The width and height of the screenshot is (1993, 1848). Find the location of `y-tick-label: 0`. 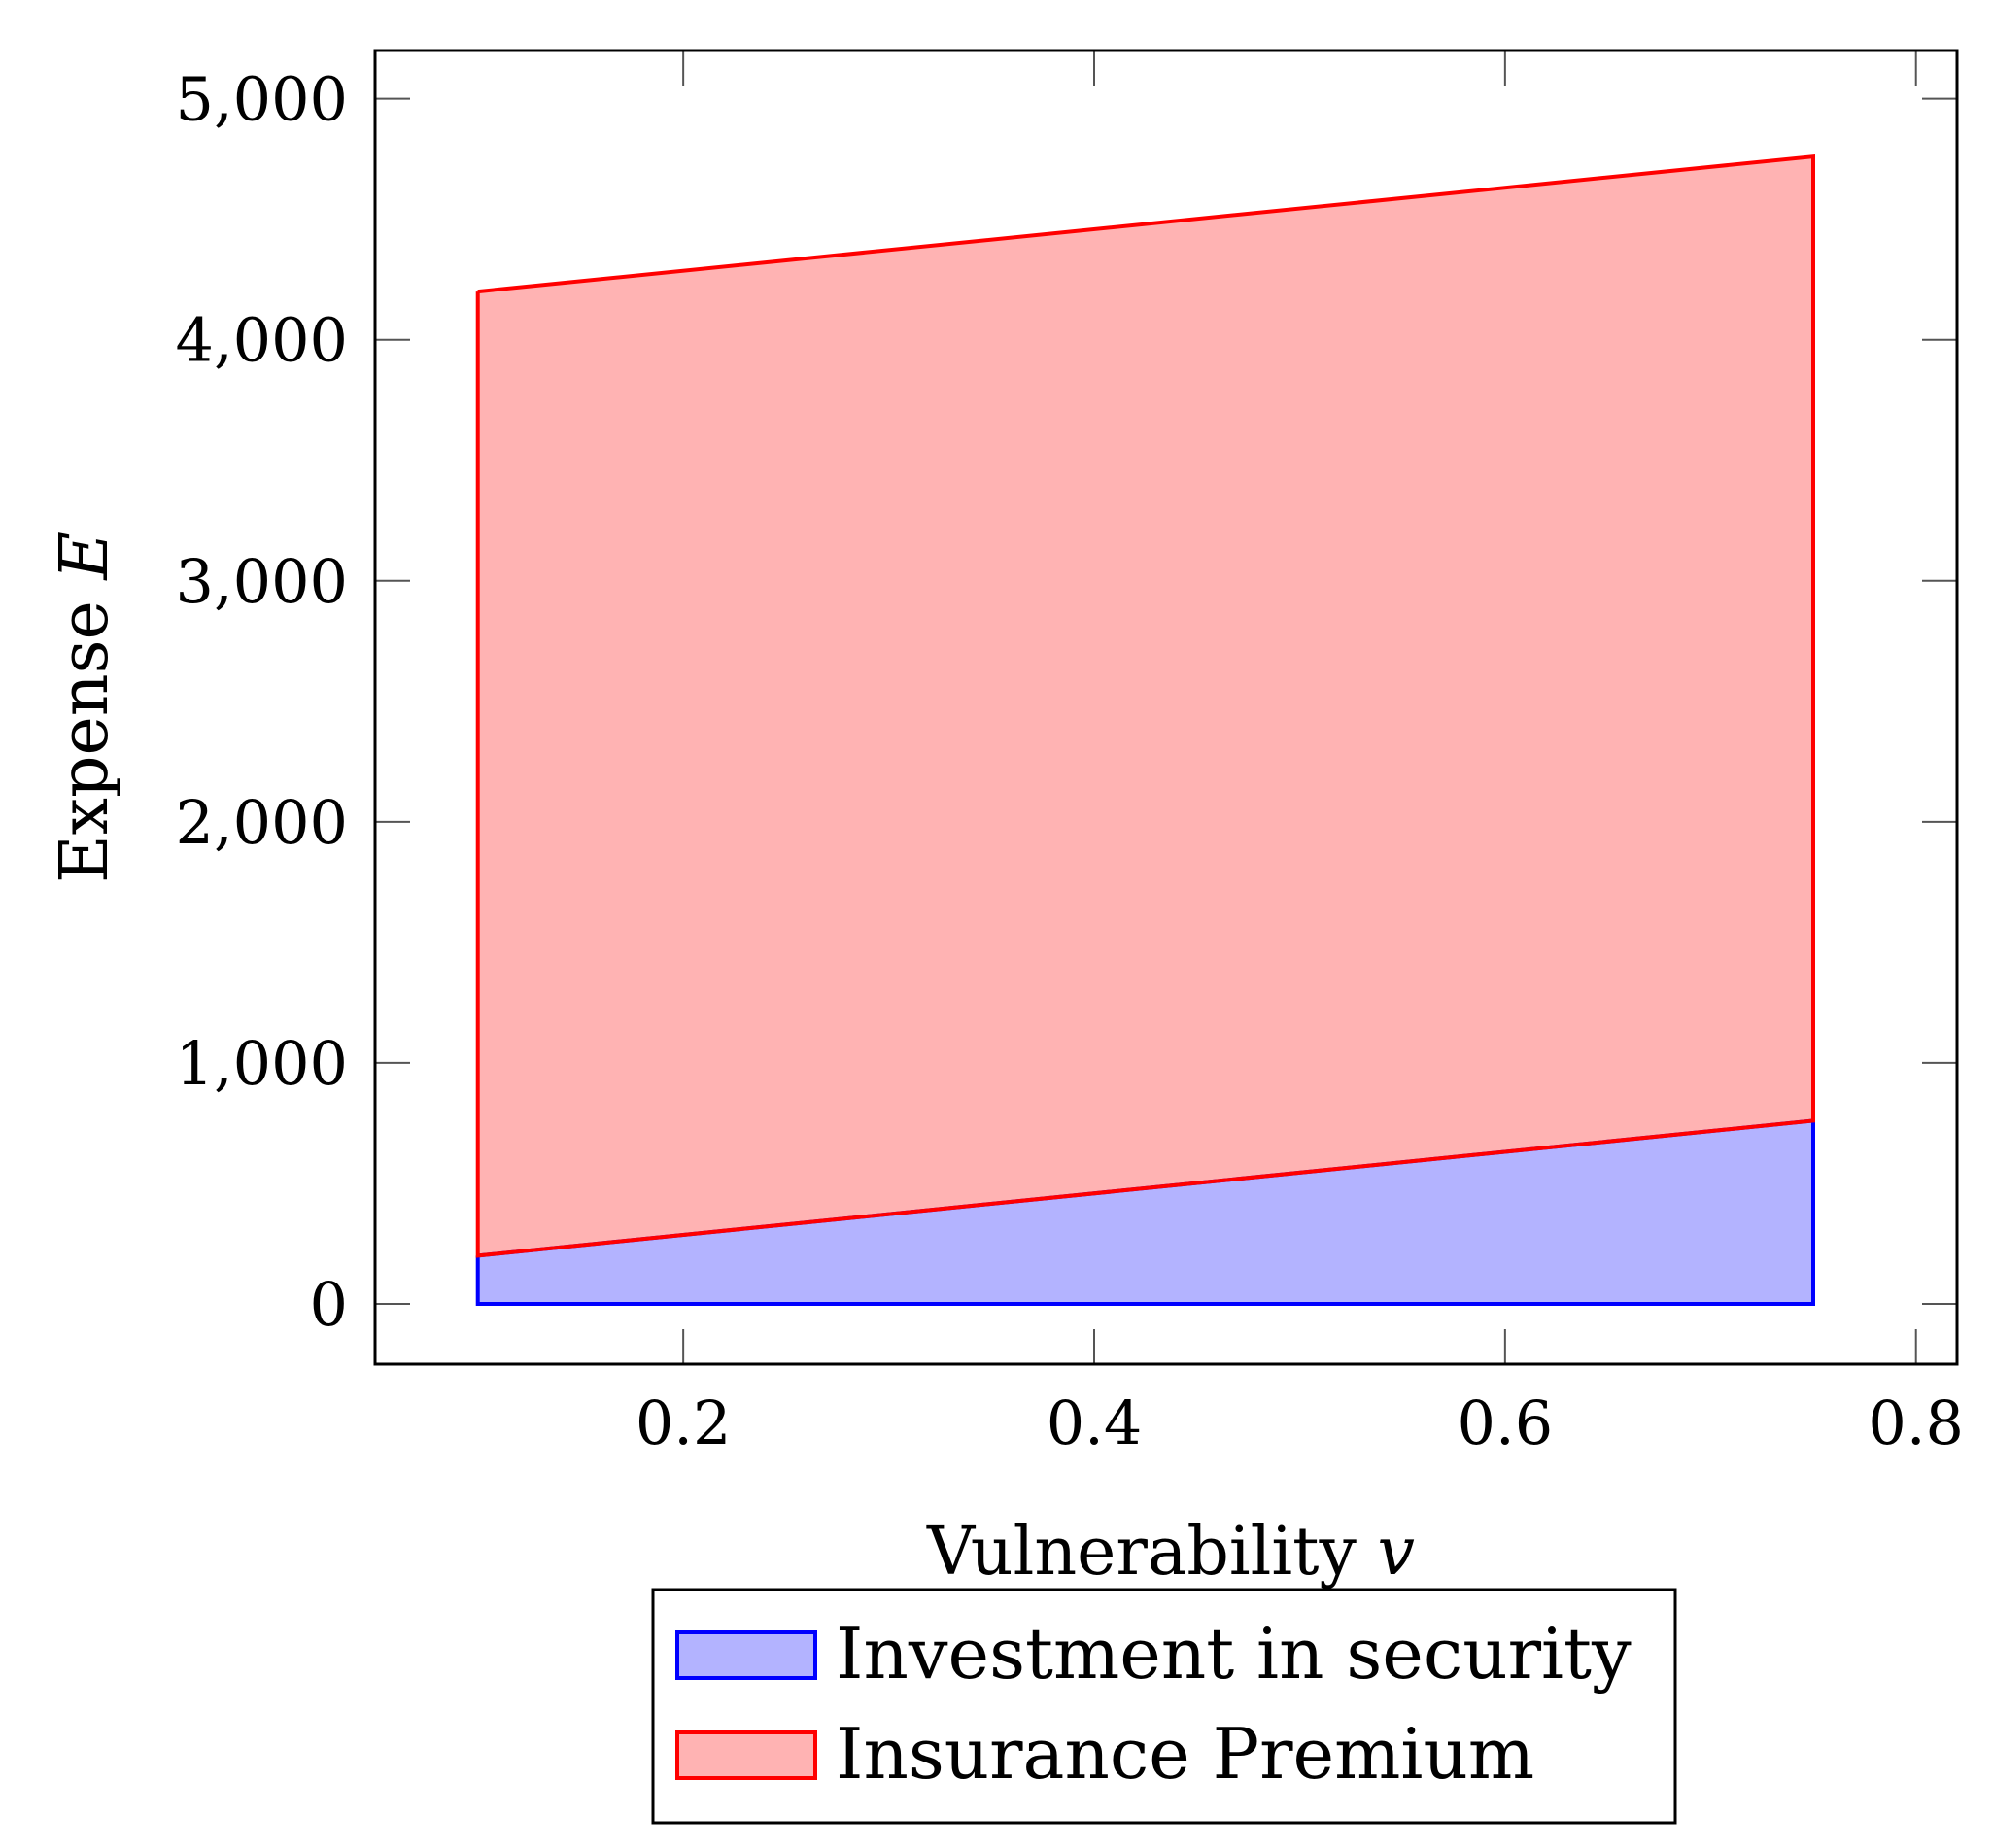

y-tick-label: 0 is located at coordinates (329, 1304).